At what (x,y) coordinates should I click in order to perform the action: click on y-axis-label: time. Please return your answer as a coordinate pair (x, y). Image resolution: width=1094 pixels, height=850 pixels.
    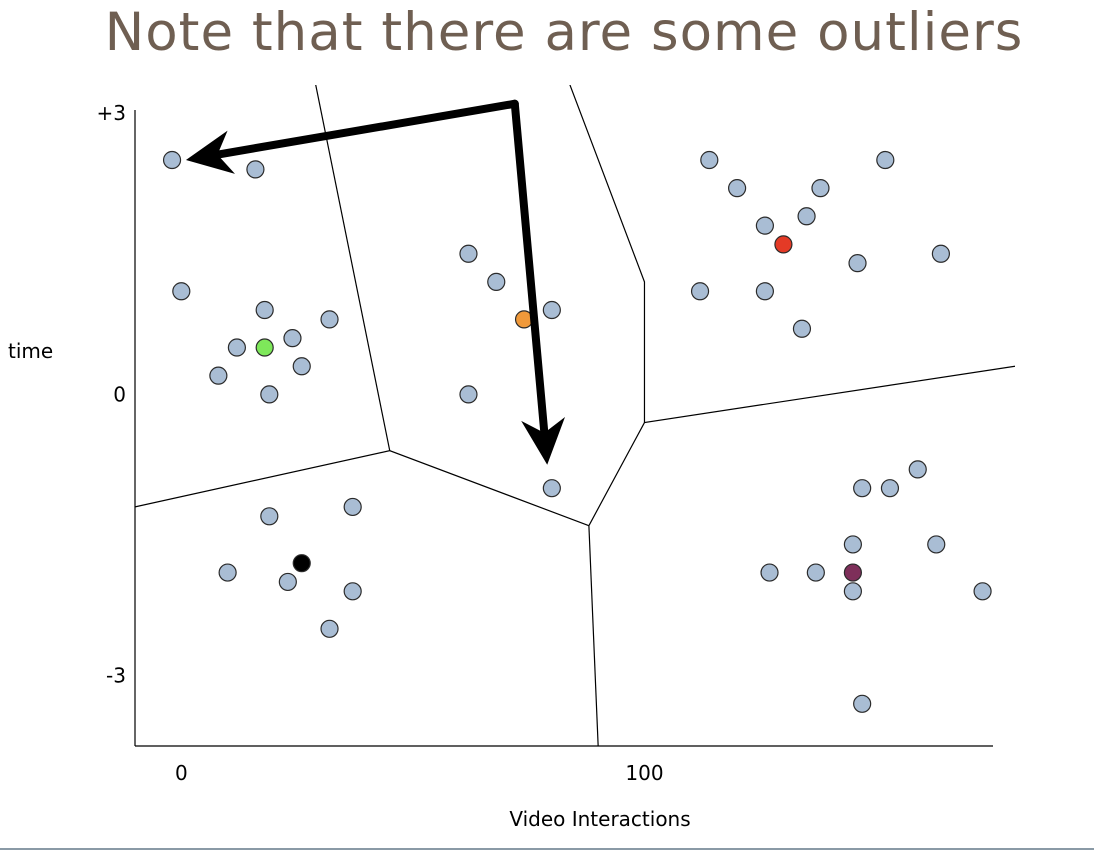
    Looking at the image, I should click on (30, 351).